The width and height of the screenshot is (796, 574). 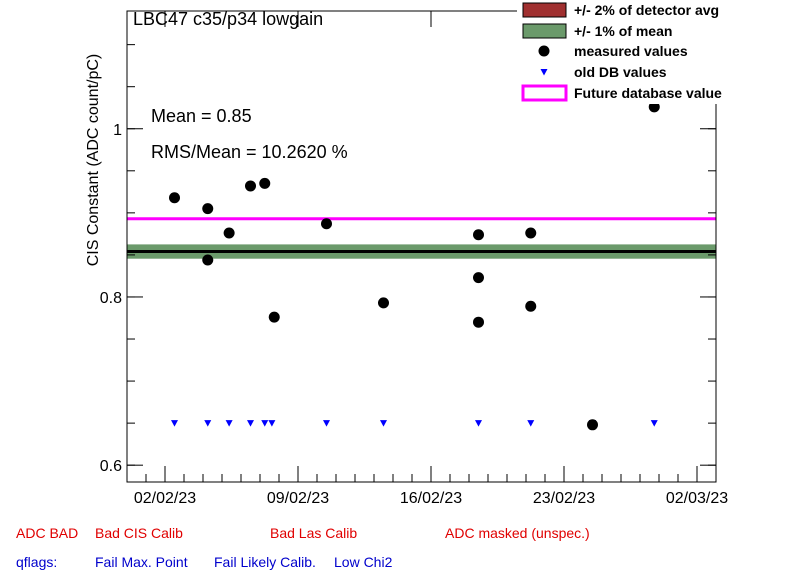 What do you see at coordinates (139, 533) in the screenshot?
I see `flag-bad-cis-calib: Bad CIS Calib` at bounding box center [139, 533].